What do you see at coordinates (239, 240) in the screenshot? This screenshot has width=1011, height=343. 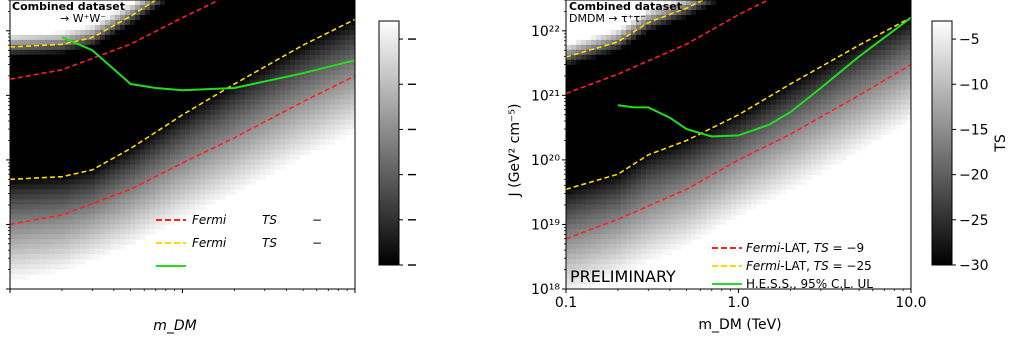 I see `left-legend: Fermi TS − Fermi TS −` at bounding box center [239, 240].